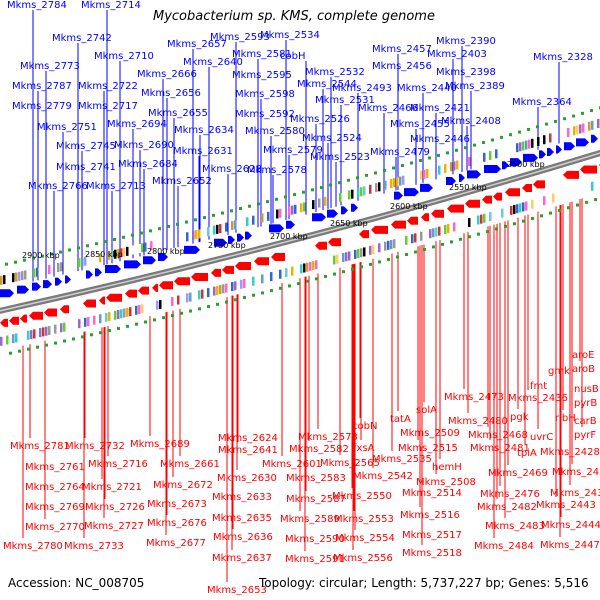  Describe the element at coordinates (137, 124) in the screenshot. I see `top-gene-label: Mkms_2694` at that location.